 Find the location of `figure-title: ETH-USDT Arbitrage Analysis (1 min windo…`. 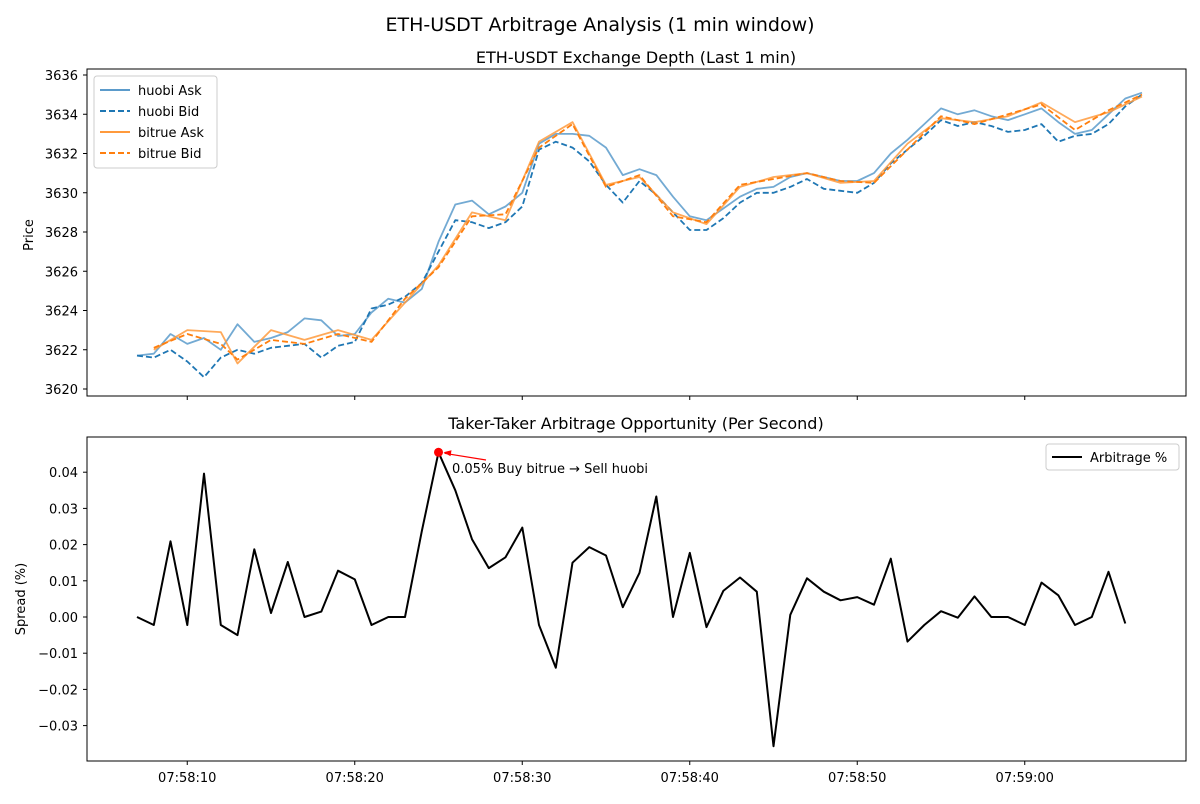

figure-title: ETH-USDT Arbitrage Analysis (1 min windo… is located at coordinates (599, 25).